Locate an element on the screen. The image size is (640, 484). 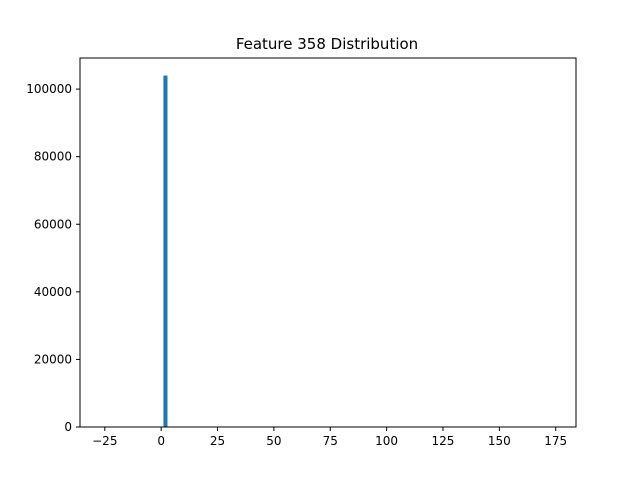
x-tick-label: 25 is located at coordinates (217, 441).